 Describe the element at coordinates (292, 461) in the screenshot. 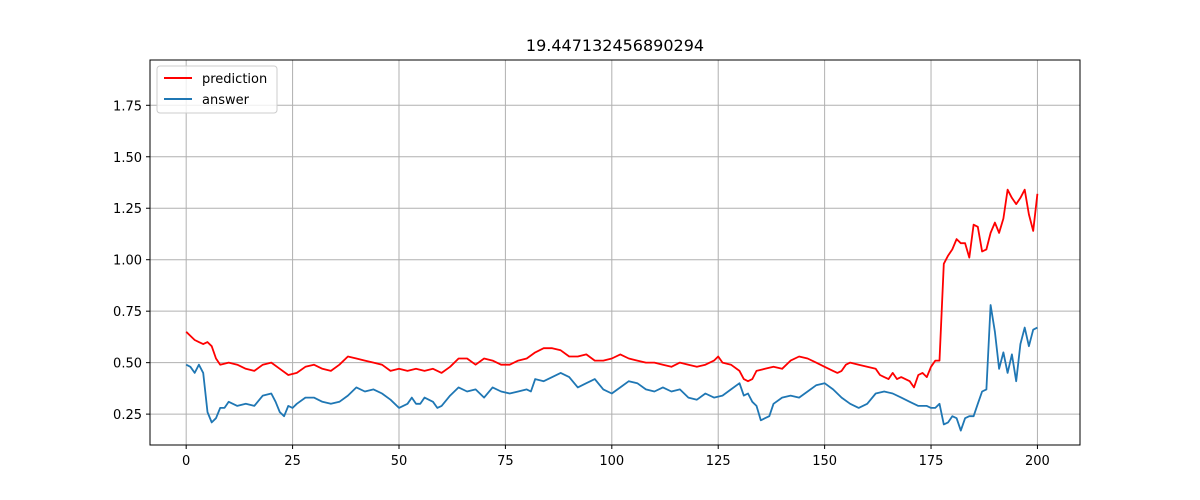

I see `x-tick-label: 25` at that location.